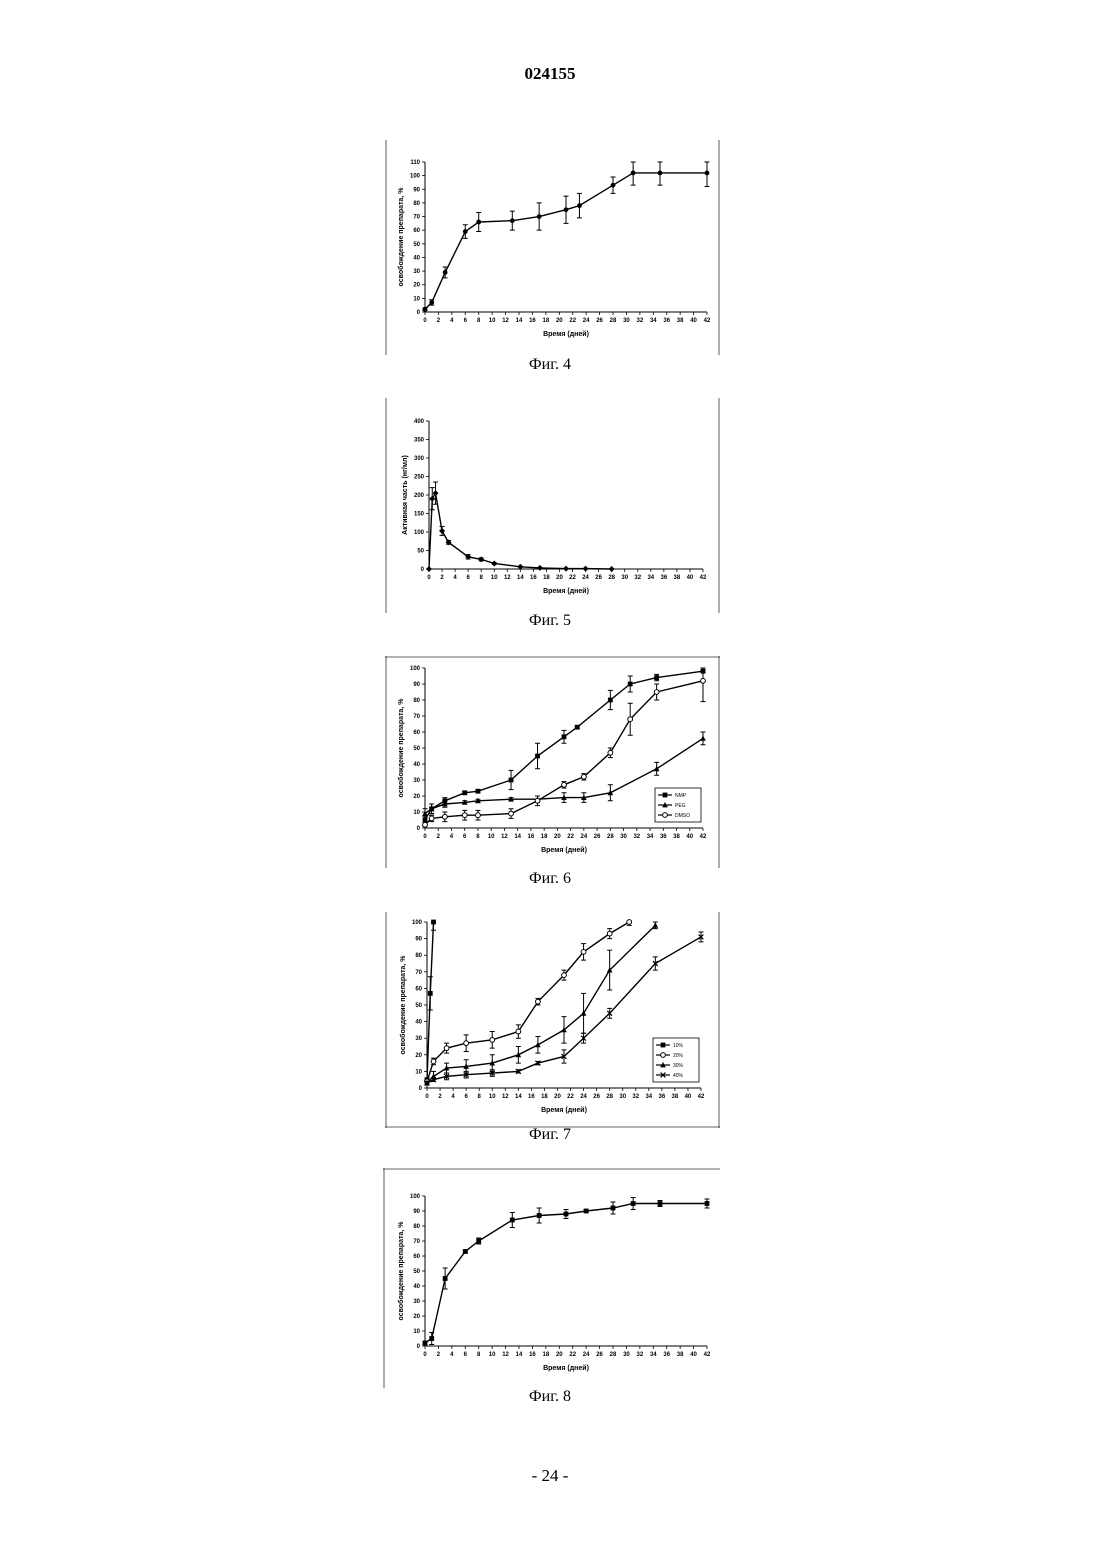 This screenshot has width=1100, height=1556. What do you see at coordinates (550, 621) in the screenshot?
I see `figure-5-caption: Фиг. 5` at bounding box center [550, 621].